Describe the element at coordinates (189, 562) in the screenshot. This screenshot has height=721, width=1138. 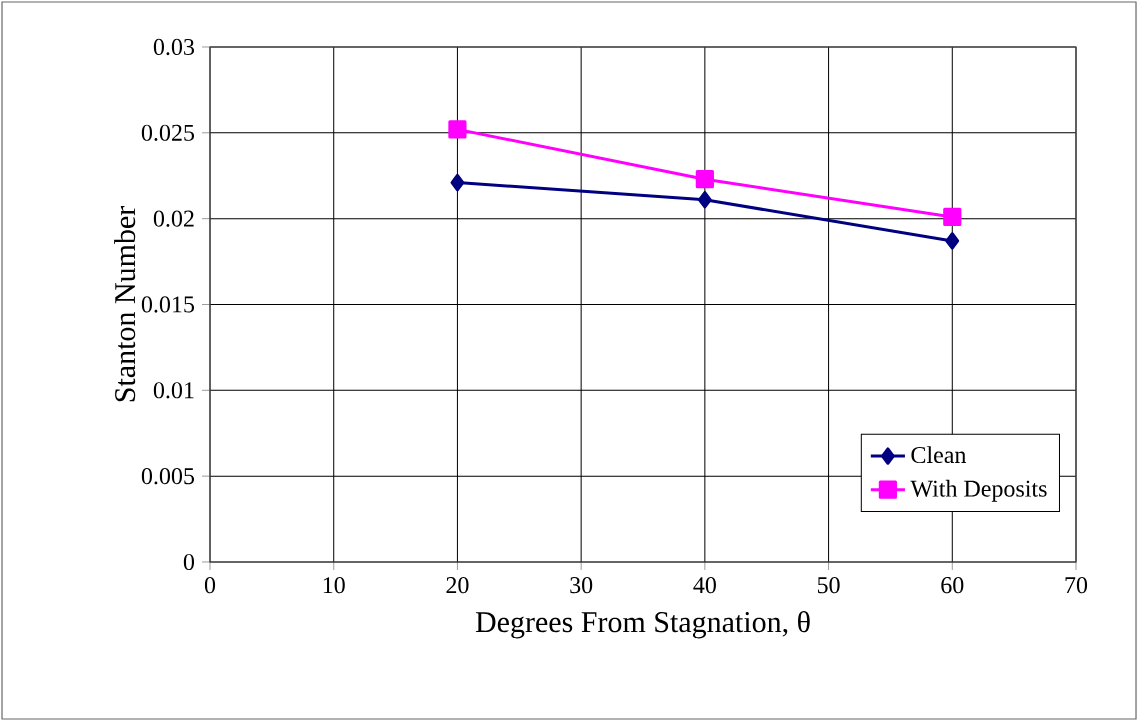
I see `y-tick-label: 0` at that location.